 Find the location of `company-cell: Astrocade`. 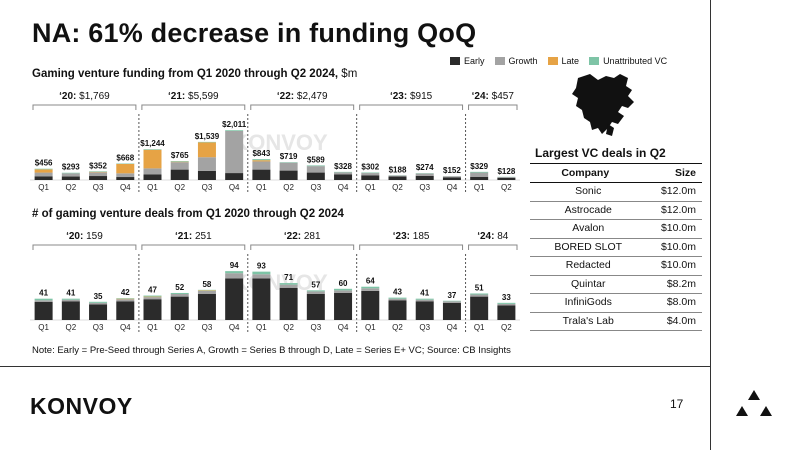

company-cell: Astrocade is located at coordinates (585, 210).